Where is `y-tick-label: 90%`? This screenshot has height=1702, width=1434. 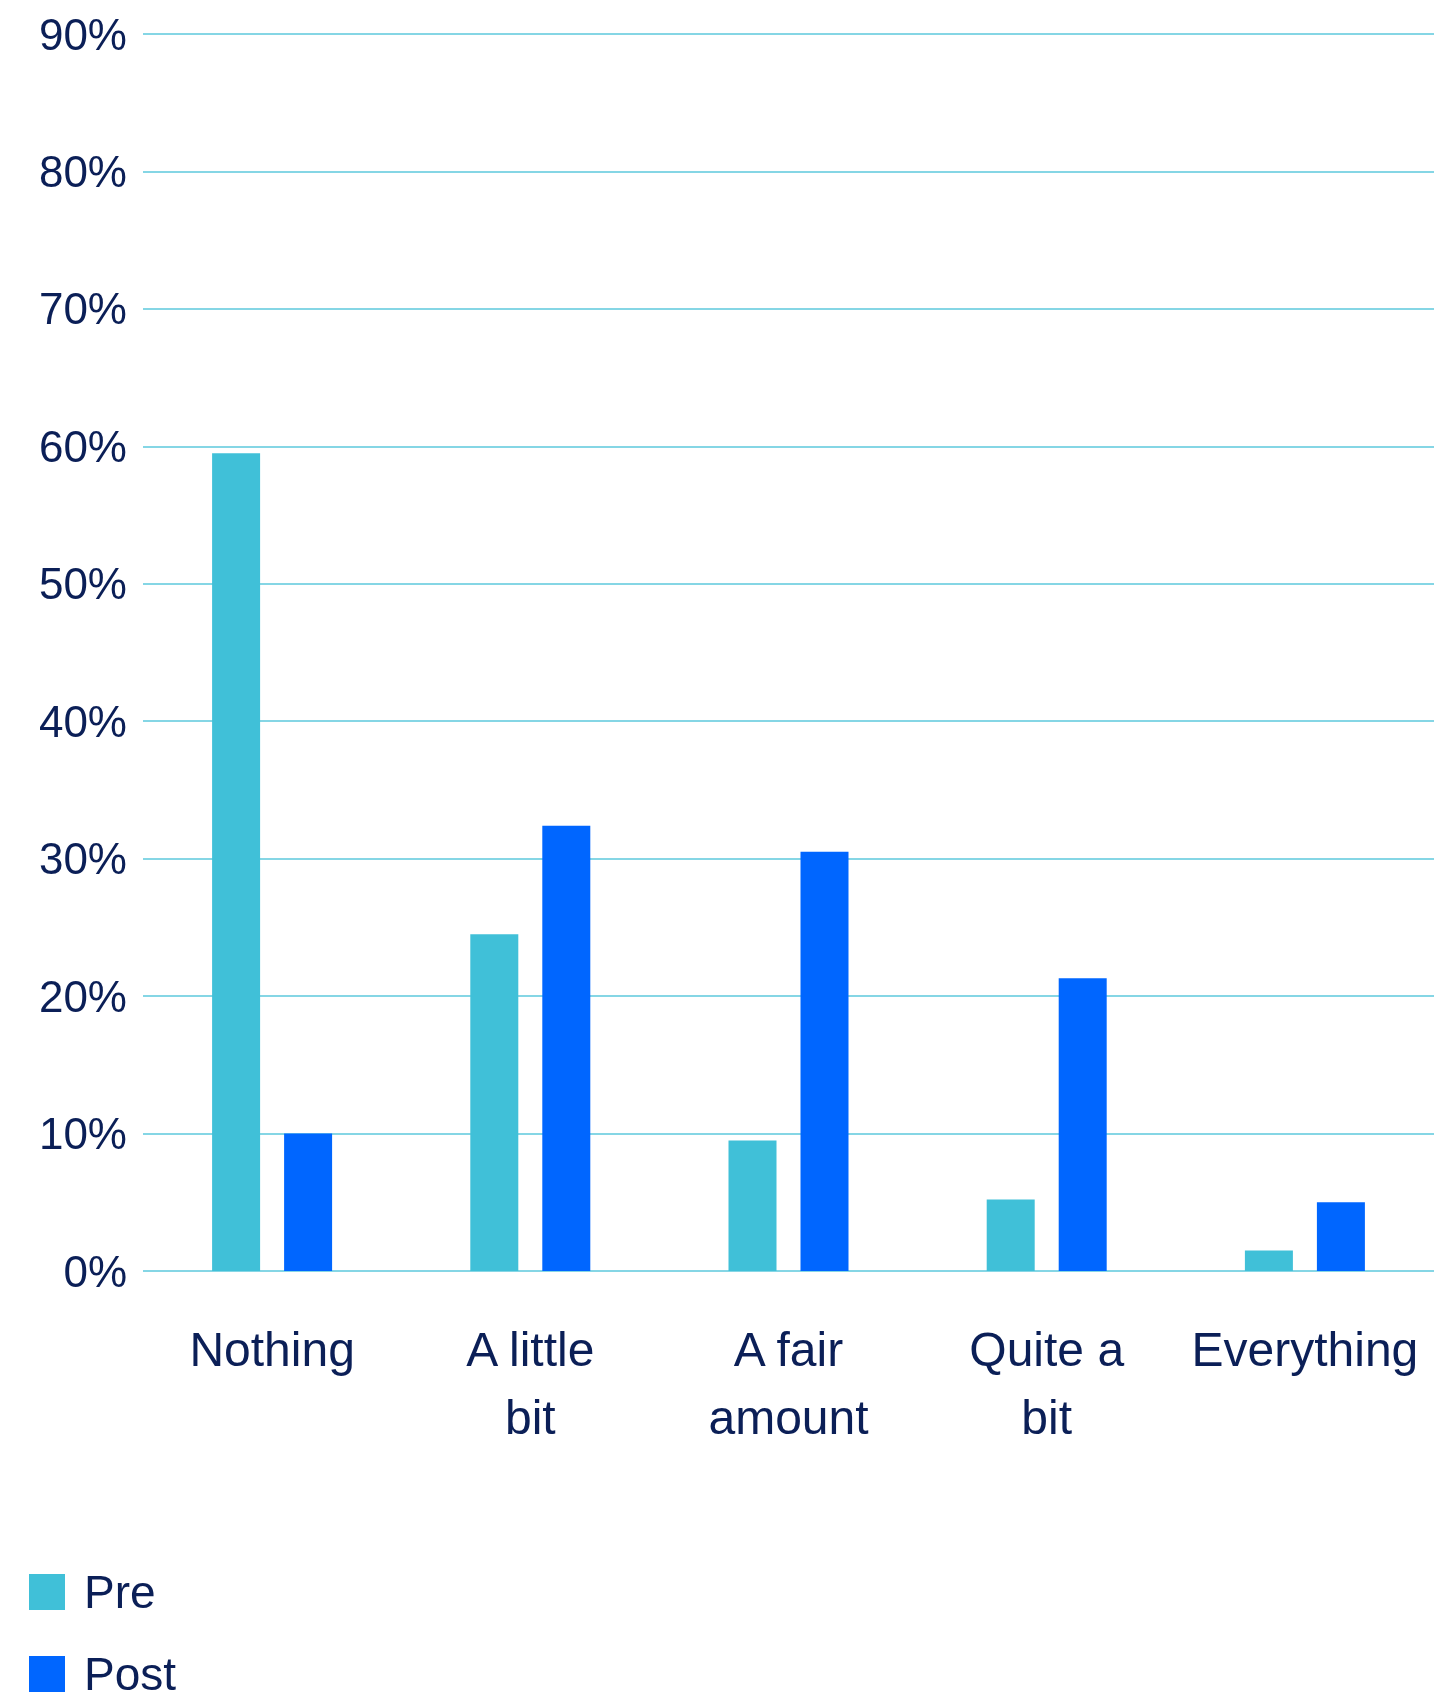 y-tick-label: 90% is located at coordinates (82, 34).